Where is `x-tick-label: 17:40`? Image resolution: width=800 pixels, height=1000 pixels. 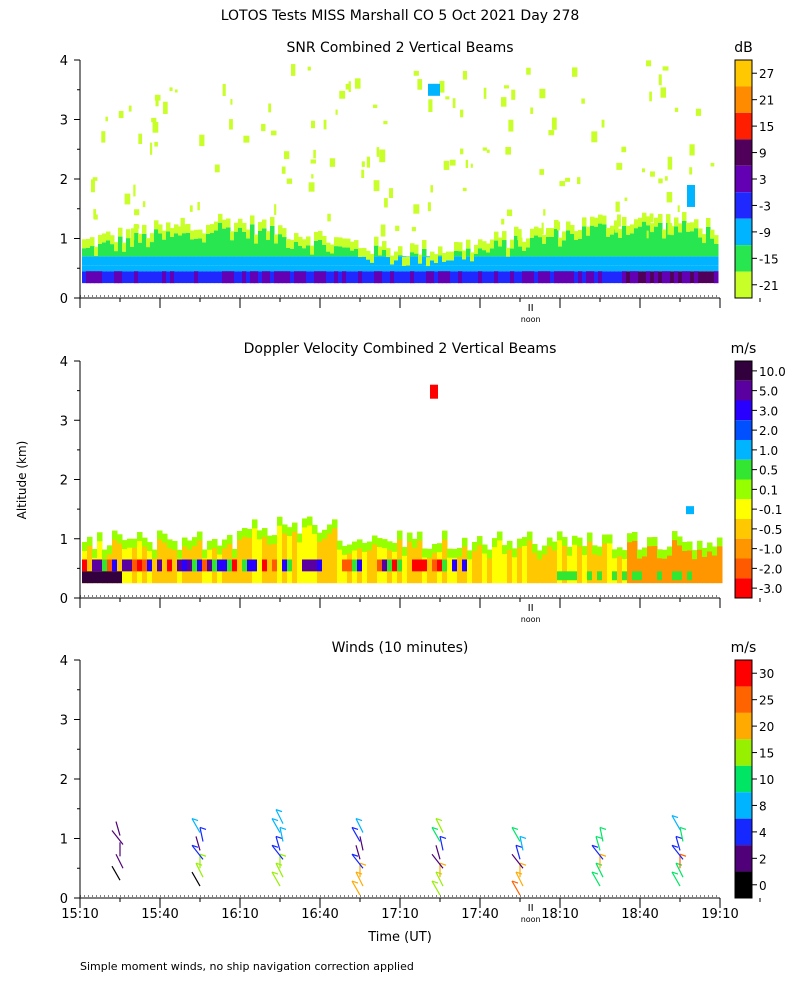 x-tick-label: 17:40 is located at coordinates (479, 914).